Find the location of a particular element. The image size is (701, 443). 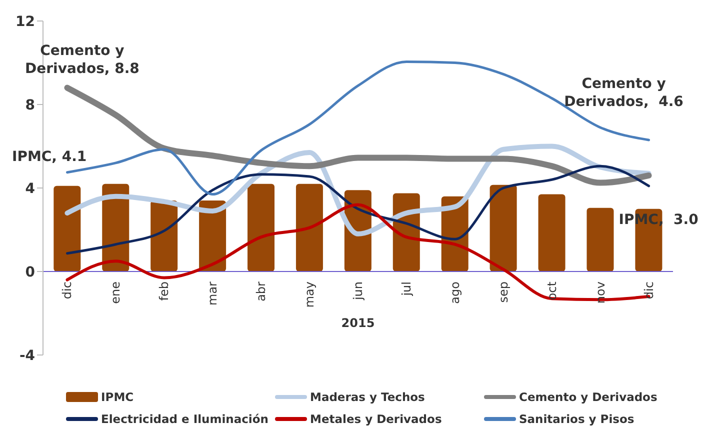

x-axis-title: 2015 is located at coordinates (358, 323).